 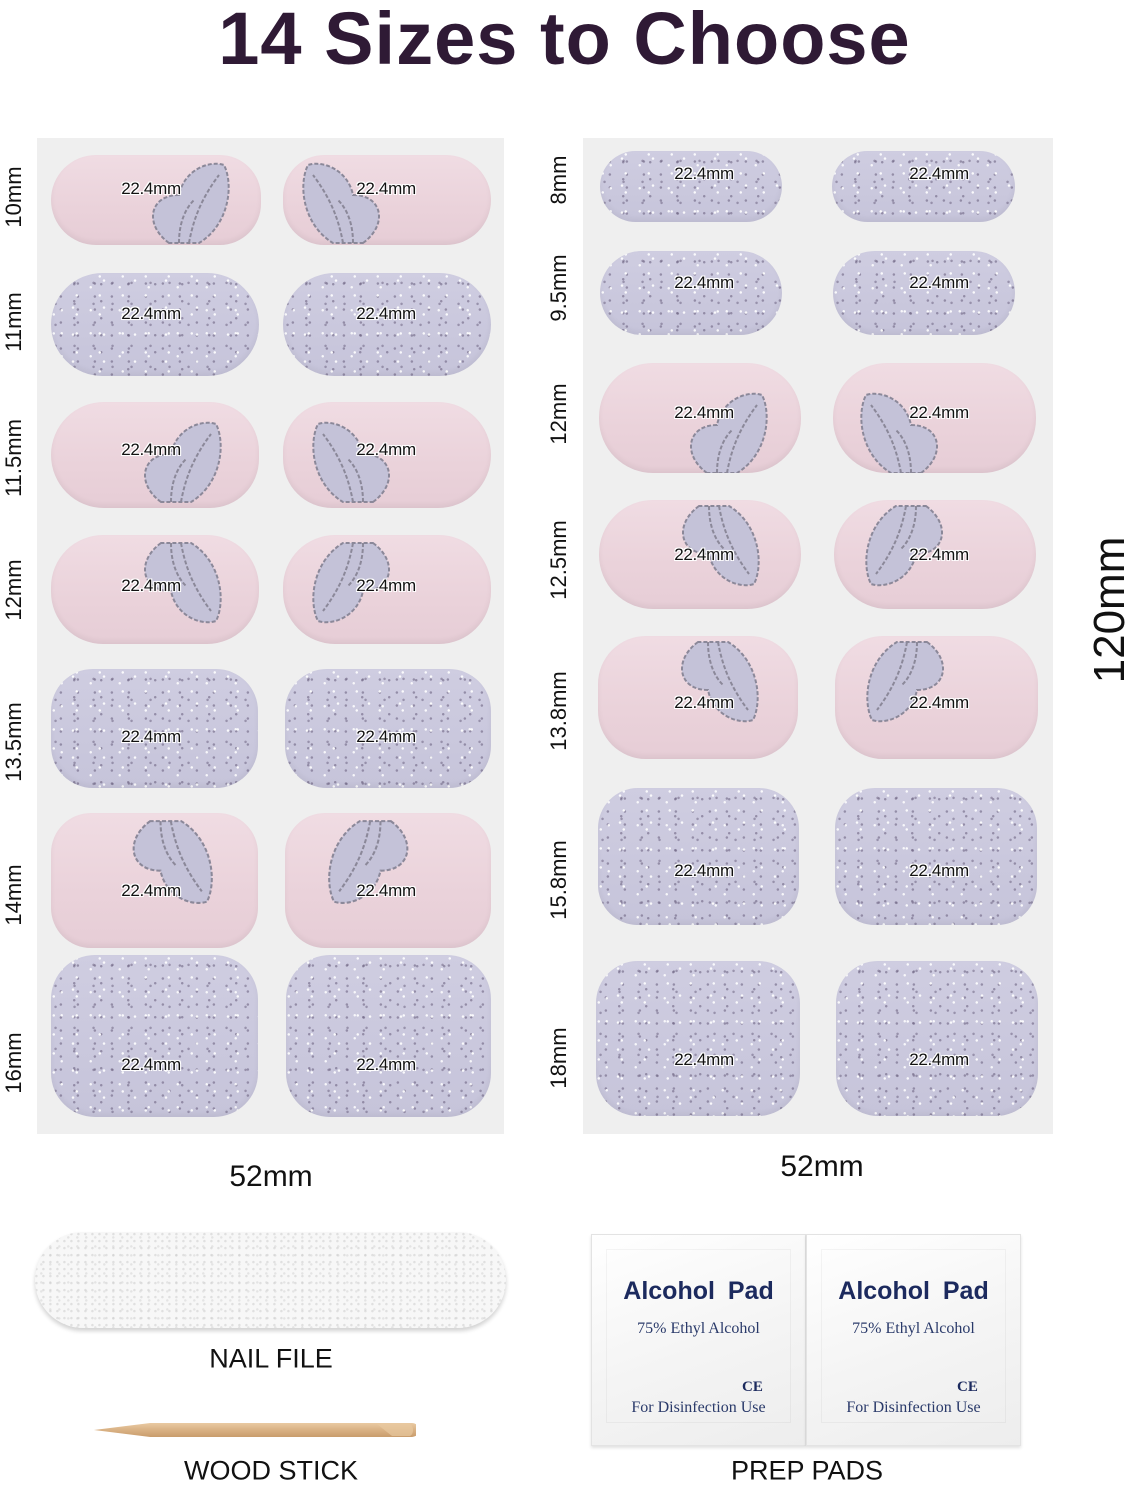 I want to click on row-size-label: 10mm, so click(x=13, y=197).